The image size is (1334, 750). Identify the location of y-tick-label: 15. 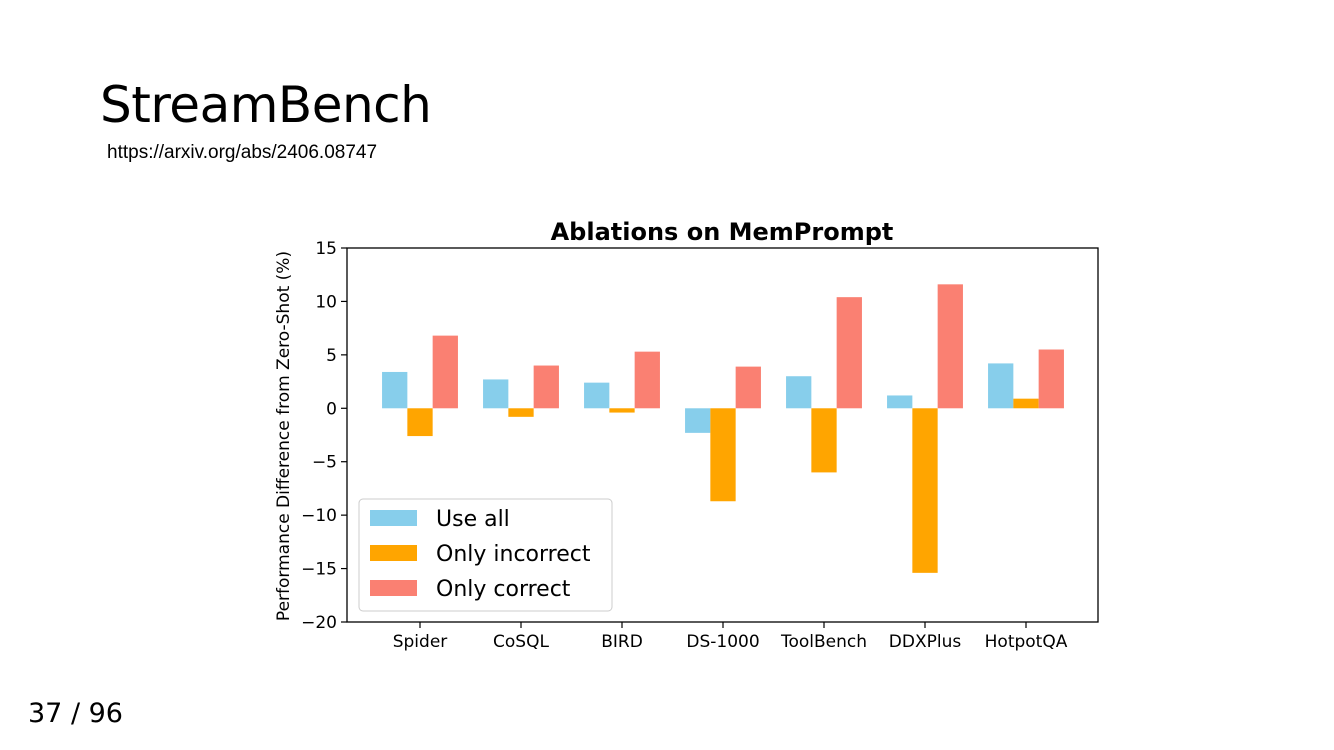
(326, 249).